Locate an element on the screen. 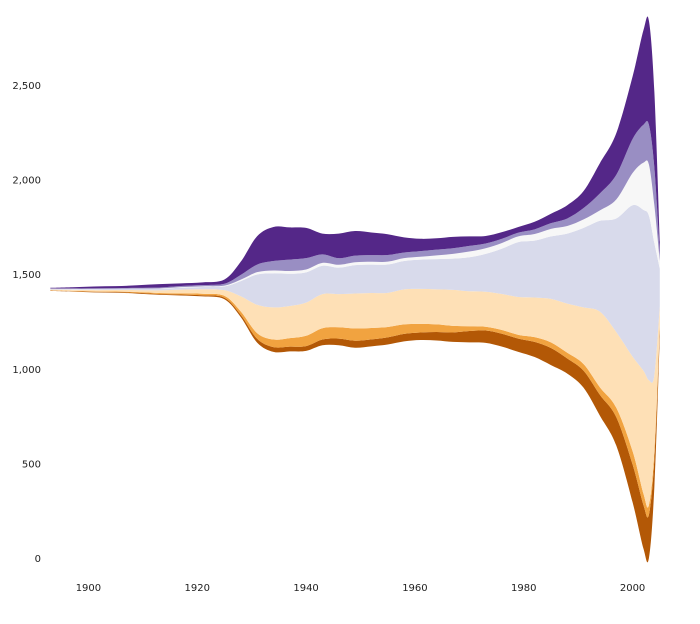 This screenshot has width=700, height=624. x-tick-label: 1920 is located at coordinates (197, 588).